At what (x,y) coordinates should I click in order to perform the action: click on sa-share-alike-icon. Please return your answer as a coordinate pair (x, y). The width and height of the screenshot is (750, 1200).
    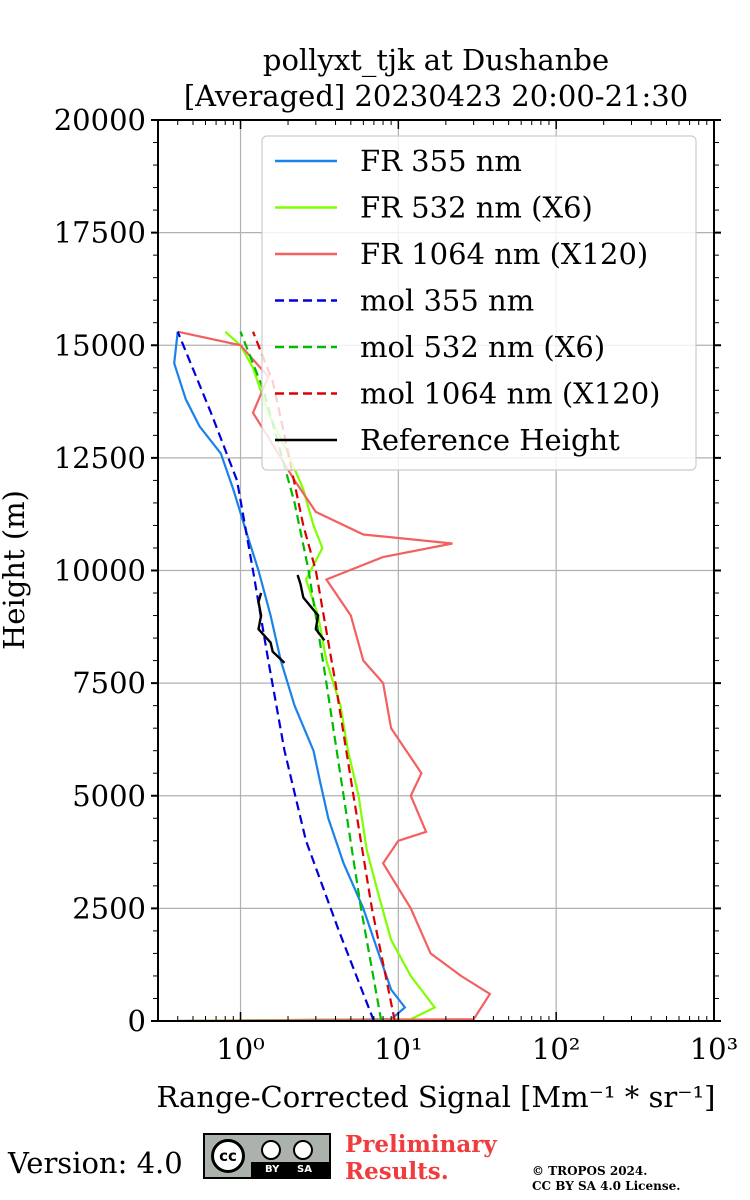
    Looking at the image, I should click on (303, 1150).